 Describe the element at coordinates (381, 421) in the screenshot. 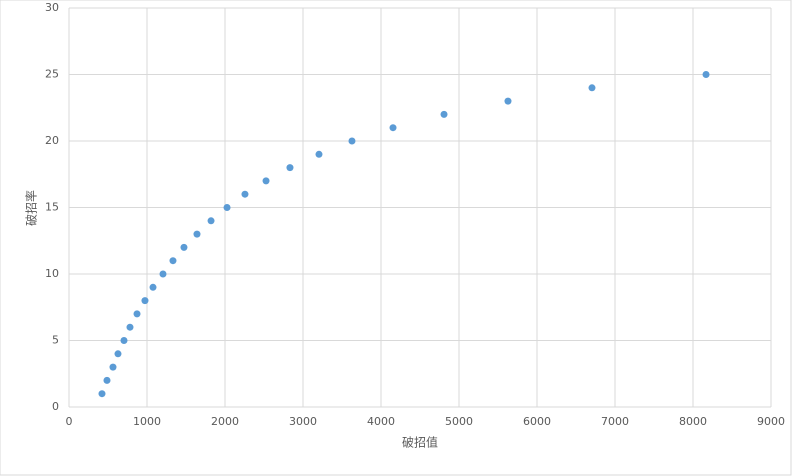

I see `x-tick-label: 4000` at that location.